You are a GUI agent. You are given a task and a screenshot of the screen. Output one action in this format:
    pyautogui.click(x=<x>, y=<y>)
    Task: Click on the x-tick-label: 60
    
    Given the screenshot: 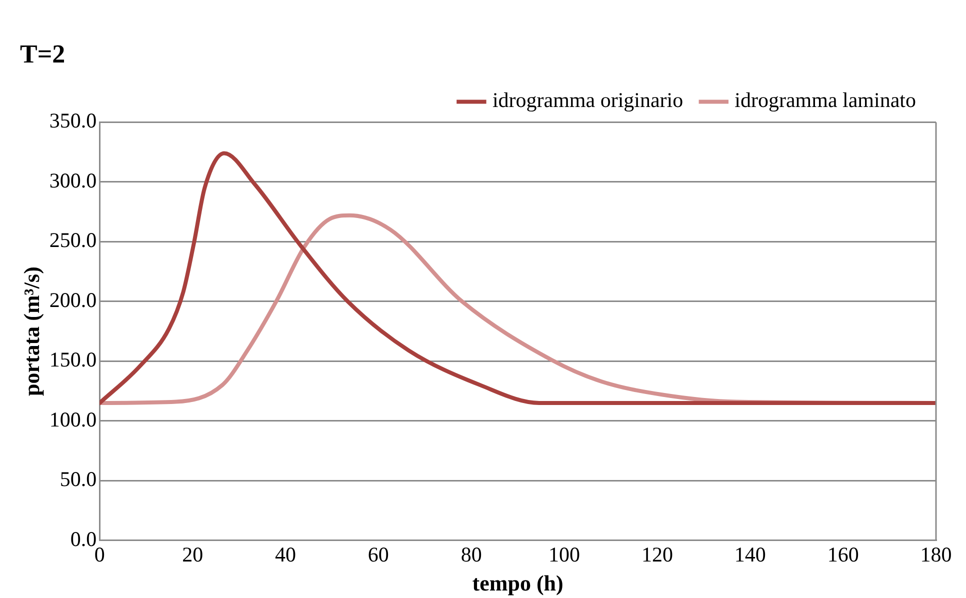 What is the action you would take?
    pyautogui.click(x=378, y=554)
    